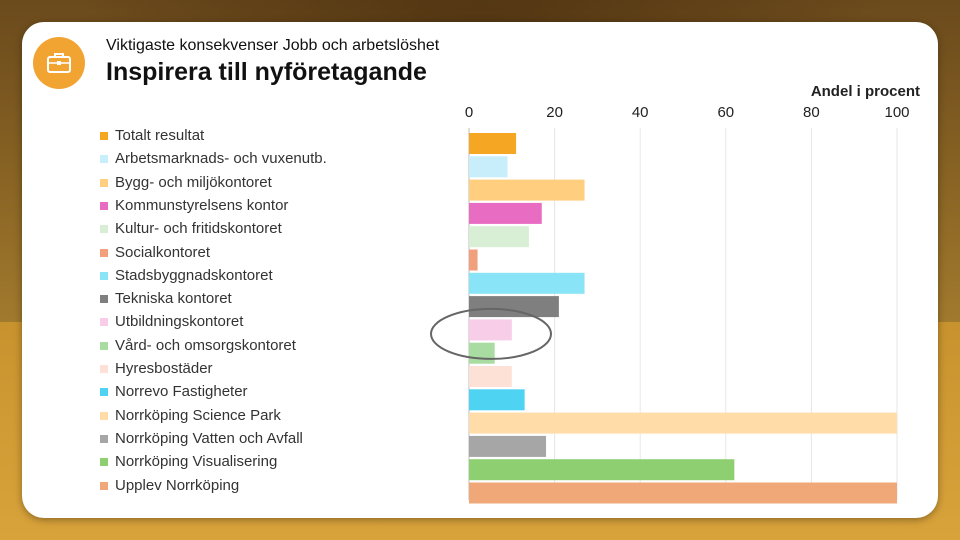 Image resolution: width=960 pixels, height=540 pixels. What do you see at coordinates (194, 275) in the screenshot?
I see `legend-label: Stadsbyggnadskontoret` at bounding box center [194, 275].